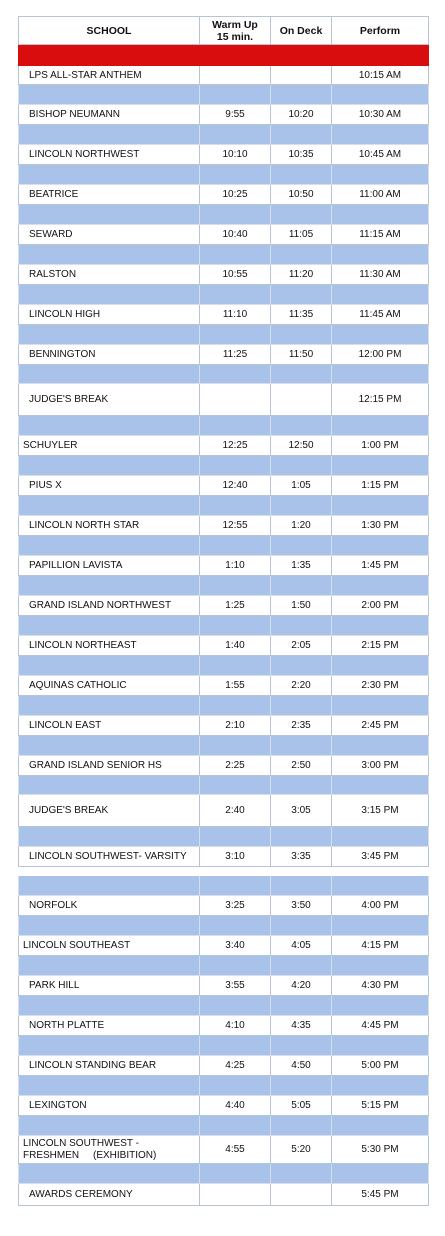 Image resolution: width=445 pixels, height=1236 pixels. What do you see at coordinates (380, 275) in the screenshot?
I see `perform-cell: 11:30 AM` at bounding box center [380, 275].